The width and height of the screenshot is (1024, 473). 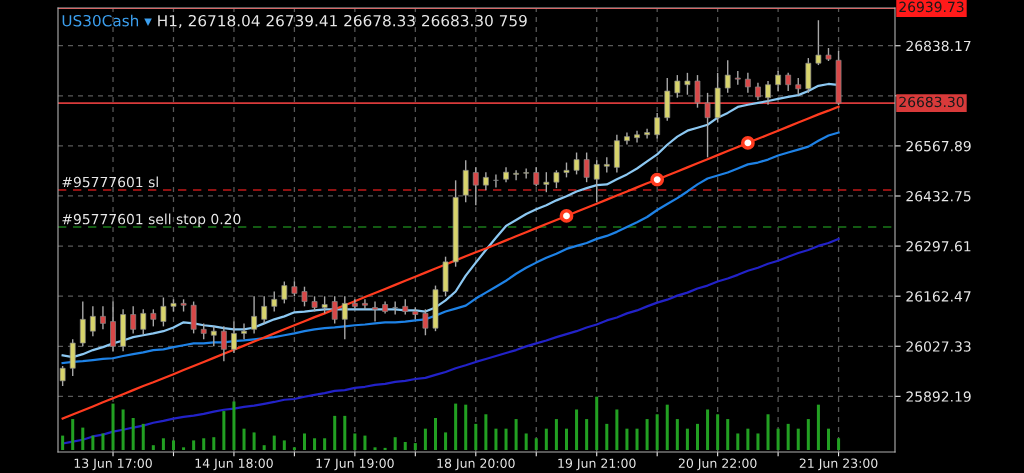 What do you see at coordinates (938, 396) in the screenshot?
I see `y-tick-label: 25892.19` at bounding box center [938, 396].